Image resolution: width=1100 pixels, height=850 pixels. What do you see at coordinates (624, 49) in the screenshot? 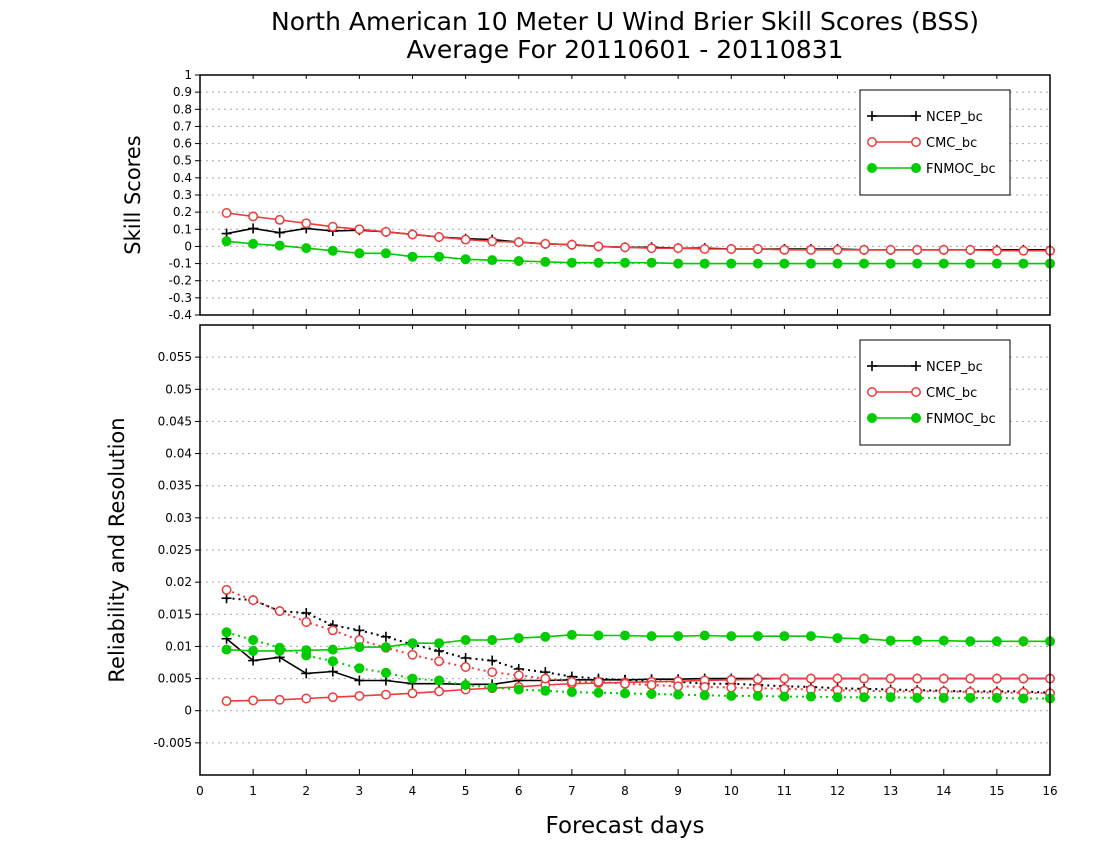
I see `chart-subtitle: Average For 20110601 - 20110831` at bounding box center [624, 49].